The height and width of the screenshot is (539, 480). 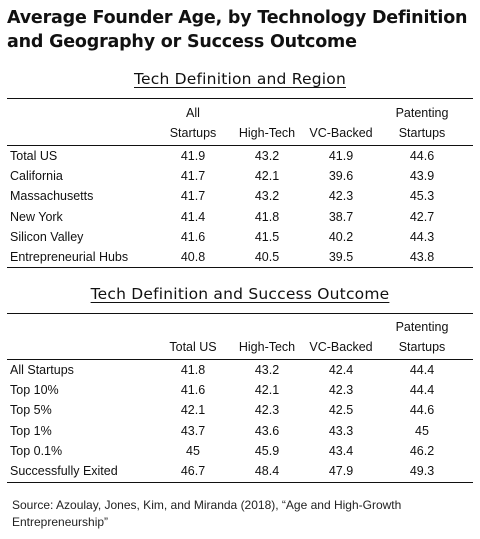 What do you see at coordinates (422, 450) in the screenshot?
I see `table-cell: 46.2` at bounding box center [422, 450].